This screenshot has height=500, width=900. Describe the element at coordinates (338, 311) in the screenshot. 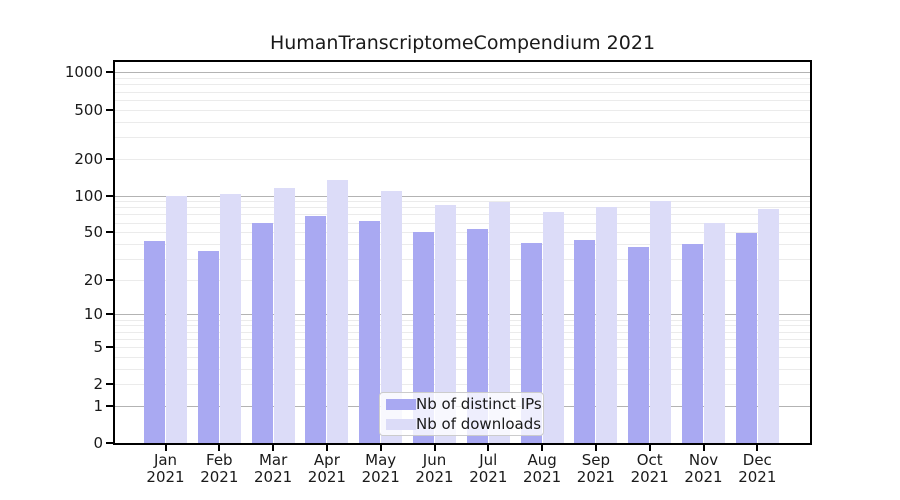

I see `bar-downloads-apr` at that location.